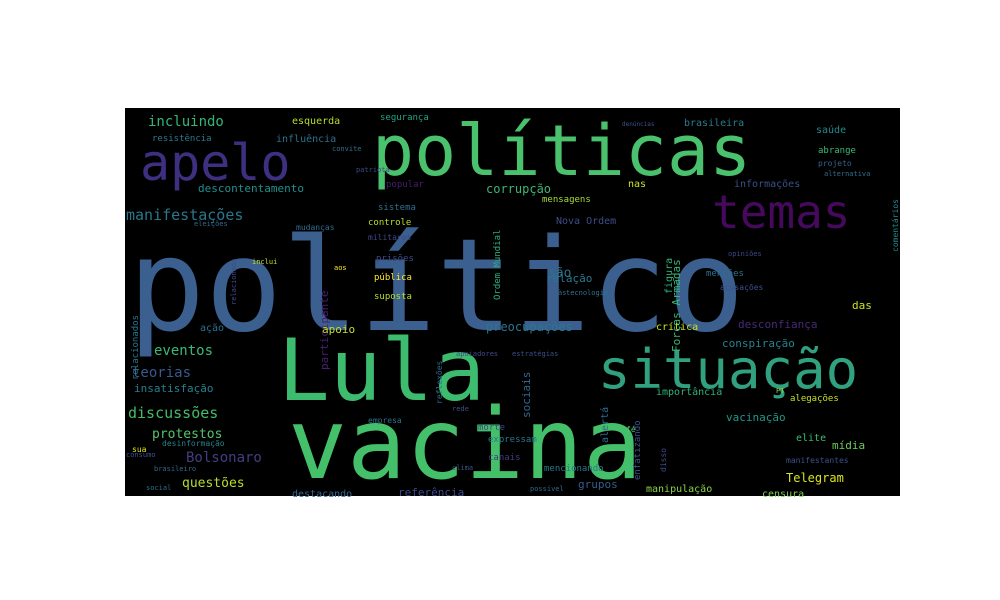 Image resolution: width=1000 pixels, height=600 pixels. What do you see at coordinates (814, 399) in the screenshot?
I see `word-alegações: alegações` at bounding box center [814, 399].